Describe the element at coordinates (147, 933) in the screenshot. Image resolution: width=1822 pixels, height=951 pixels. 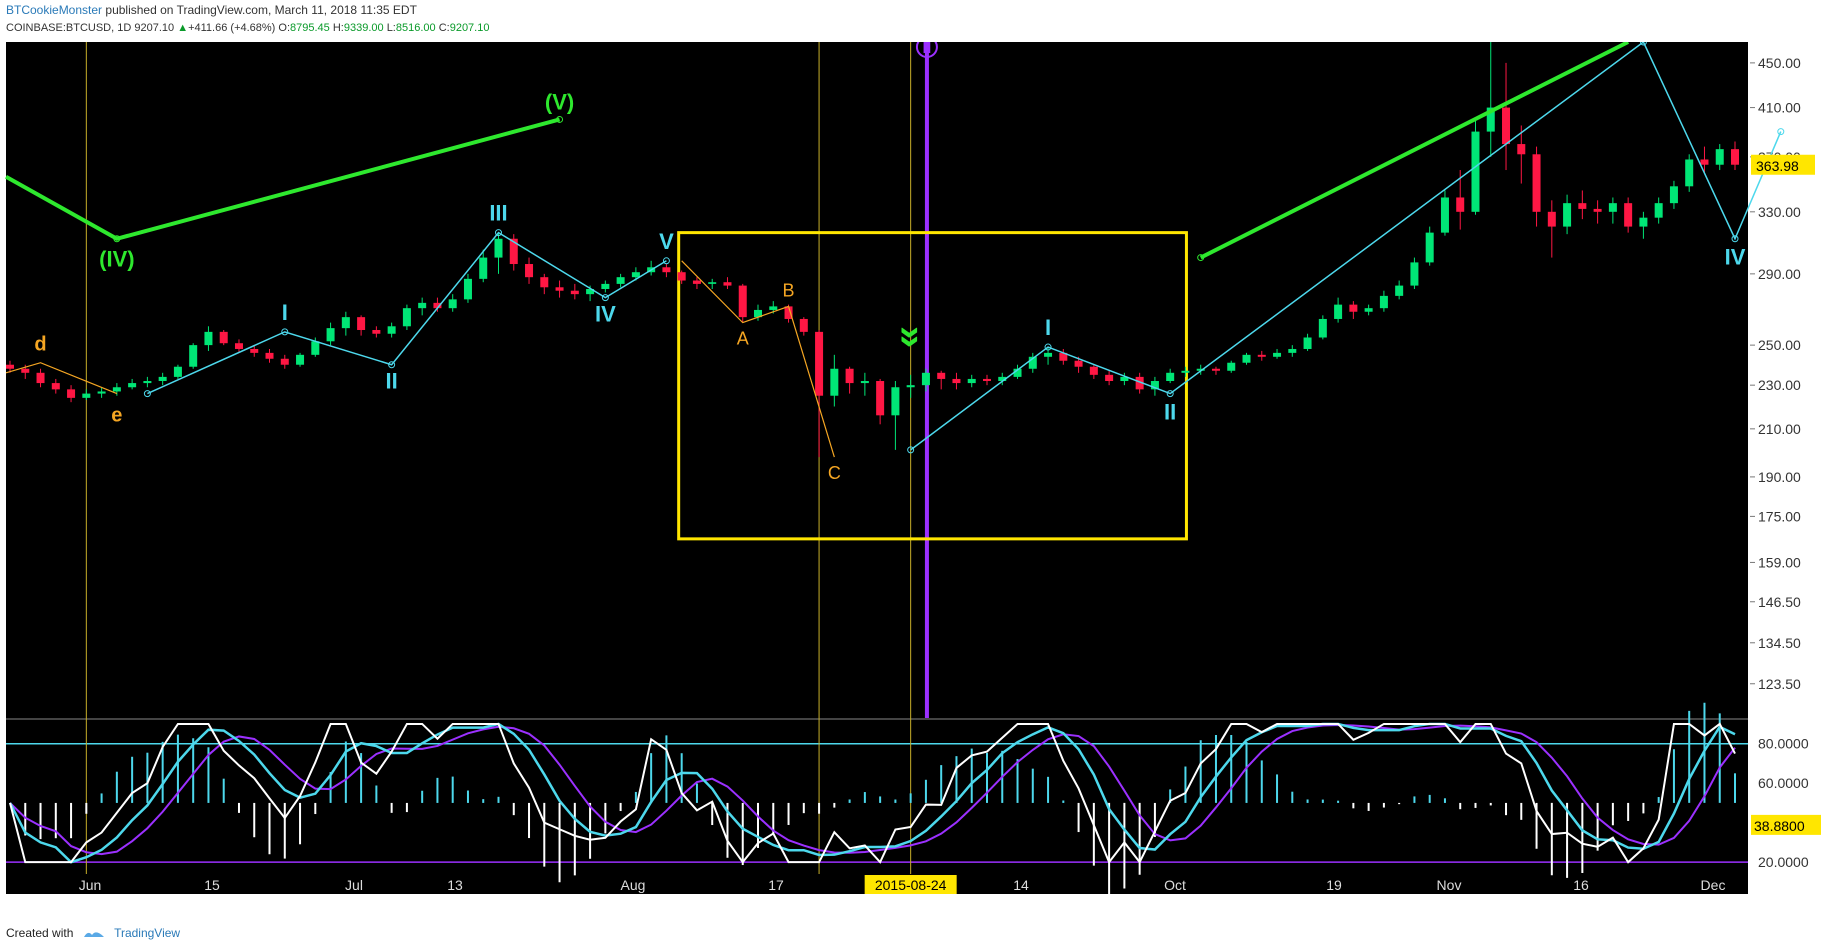
I see `tradingview-link: TradingView` at that location.